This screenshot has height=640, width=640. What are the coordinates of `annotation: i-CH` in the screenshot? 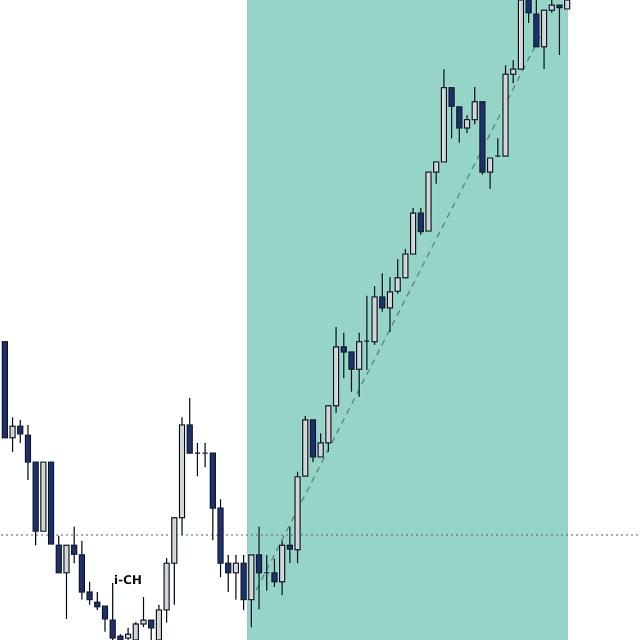 It's located at (128, 580).